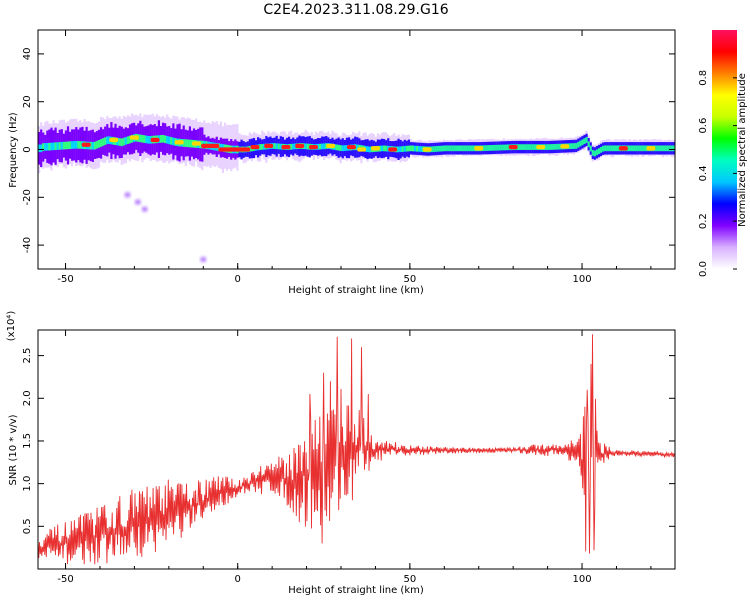  Describe the element at coordinates (11, 326) in the screenshot. I see `snr-multiplier: (x10⁴)` at that location.